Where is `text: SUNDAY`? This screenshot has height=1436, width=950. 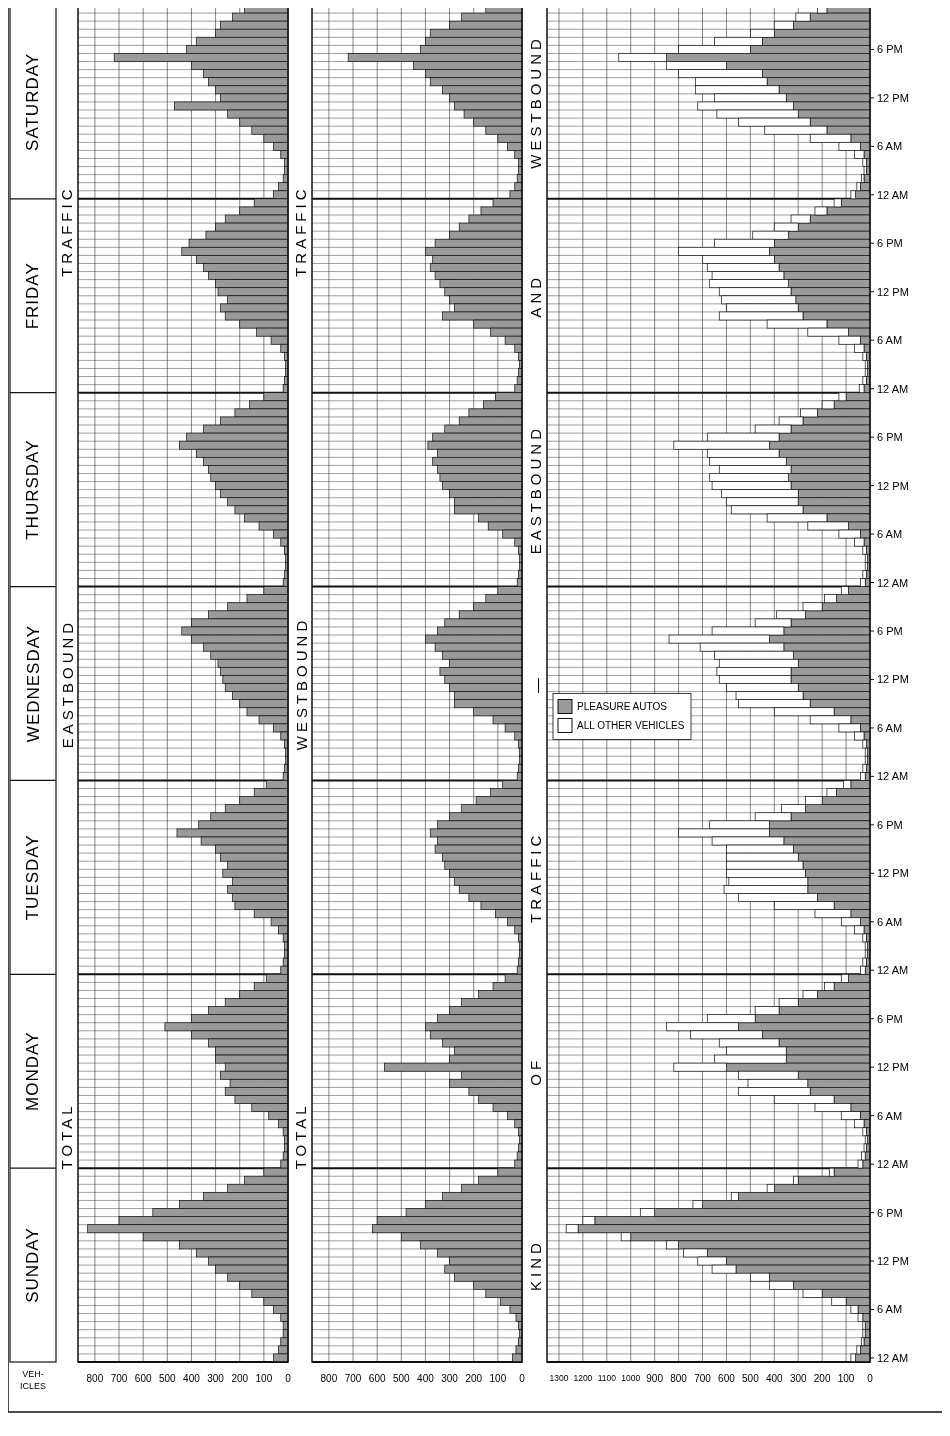
text: SUNDAY is located at coordinates (33, 1265).